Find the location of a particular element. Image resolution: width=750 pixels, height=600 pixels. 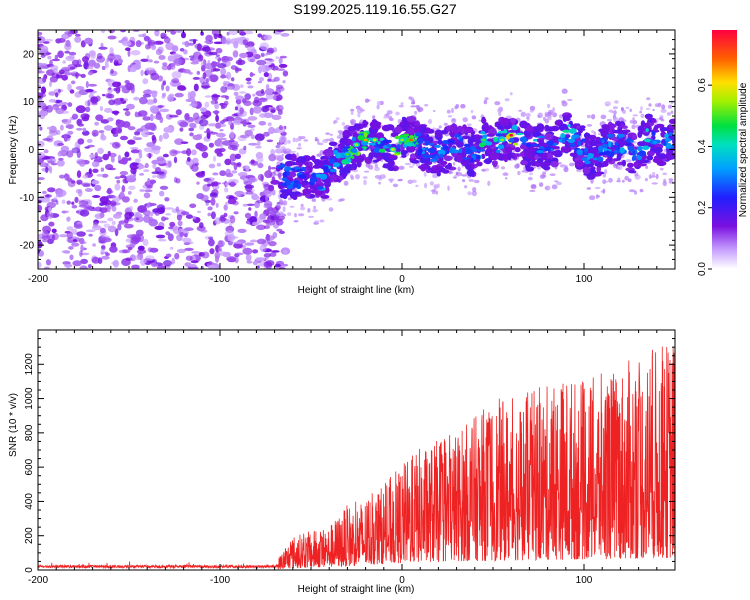

signal-peak-center is located at coordinates (502, 140).